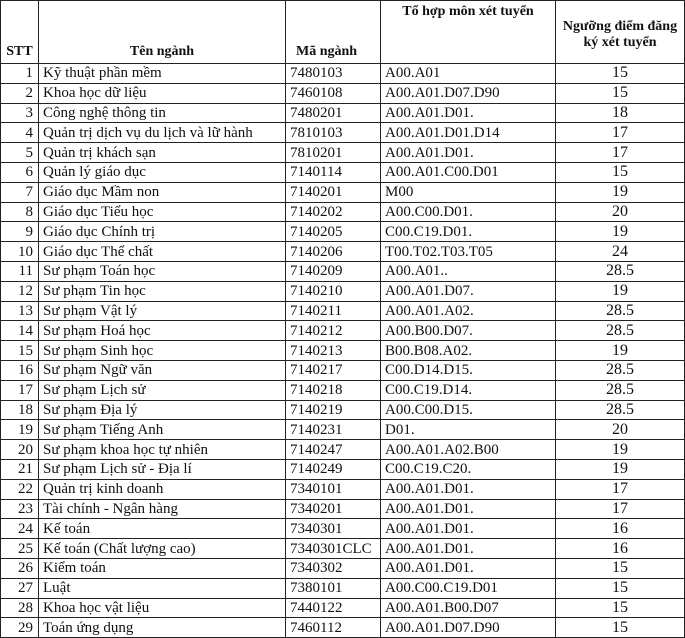 Image resolution: width=685 pixels, height=638 pixels. Describe the element at coordinates (333, 331) in the screenshot. I see `cell-code: 7140212` at that location.